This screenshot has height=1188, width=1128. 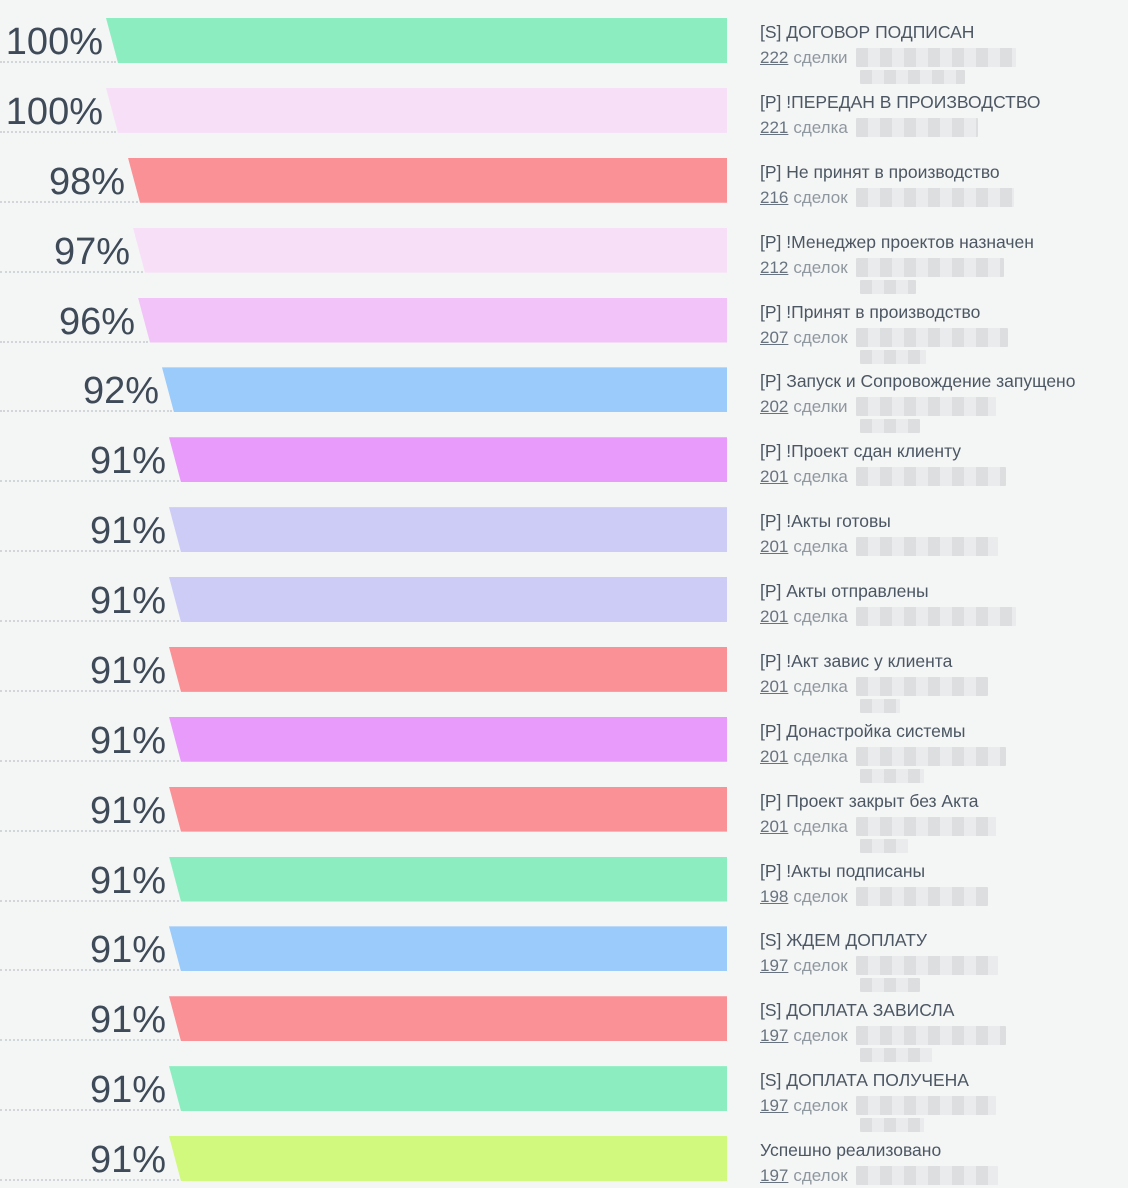 I want to click on stage-title: [P] Донастройка системы, so click(x=863, y=730).